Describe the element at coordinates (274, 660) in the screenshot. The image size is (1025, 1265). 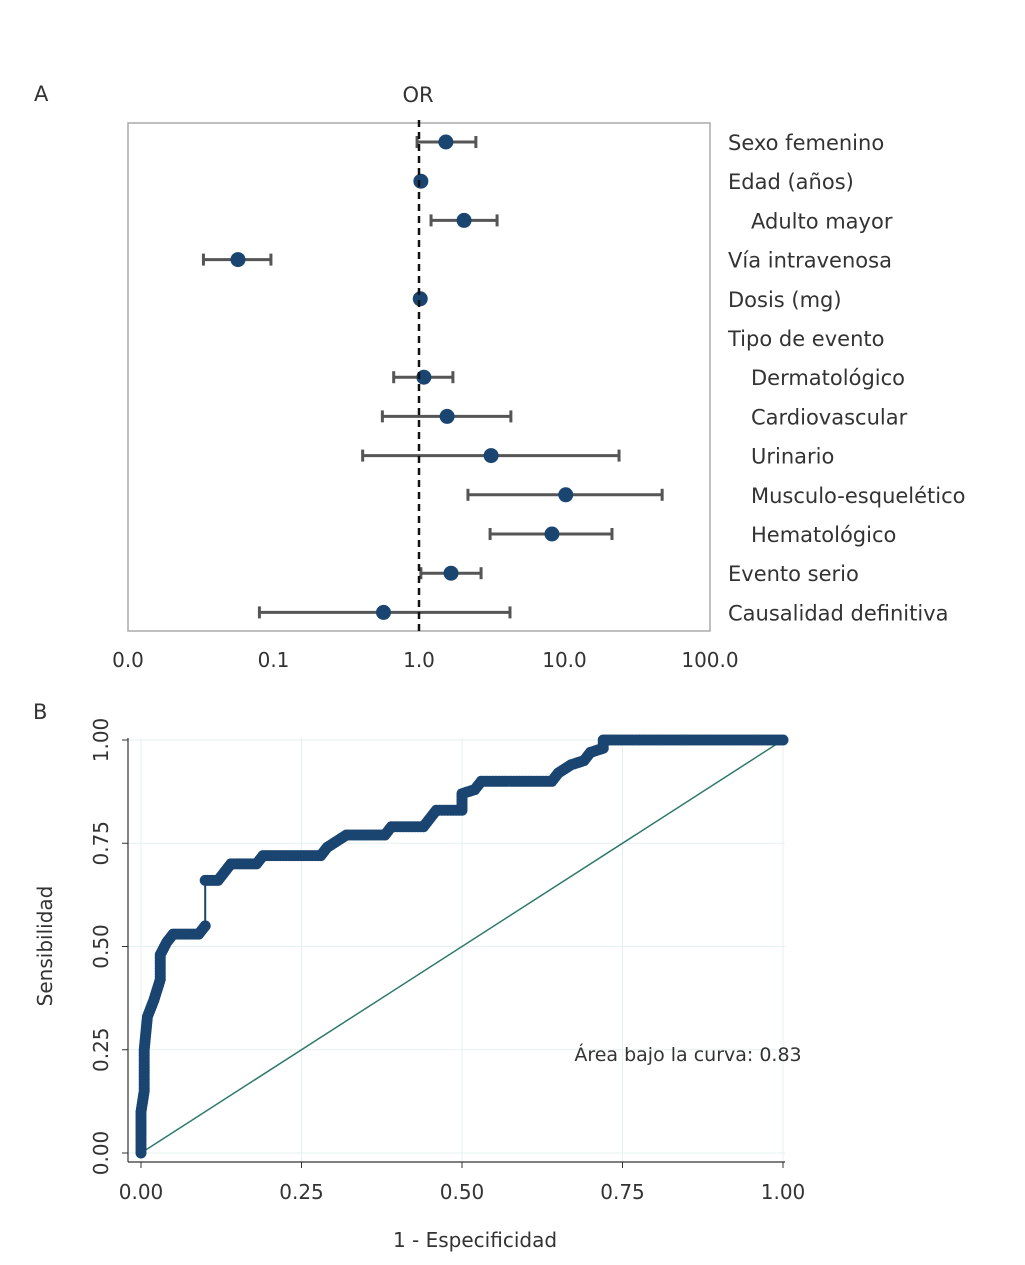
I see `x-tick-label: 0.1` at that location.